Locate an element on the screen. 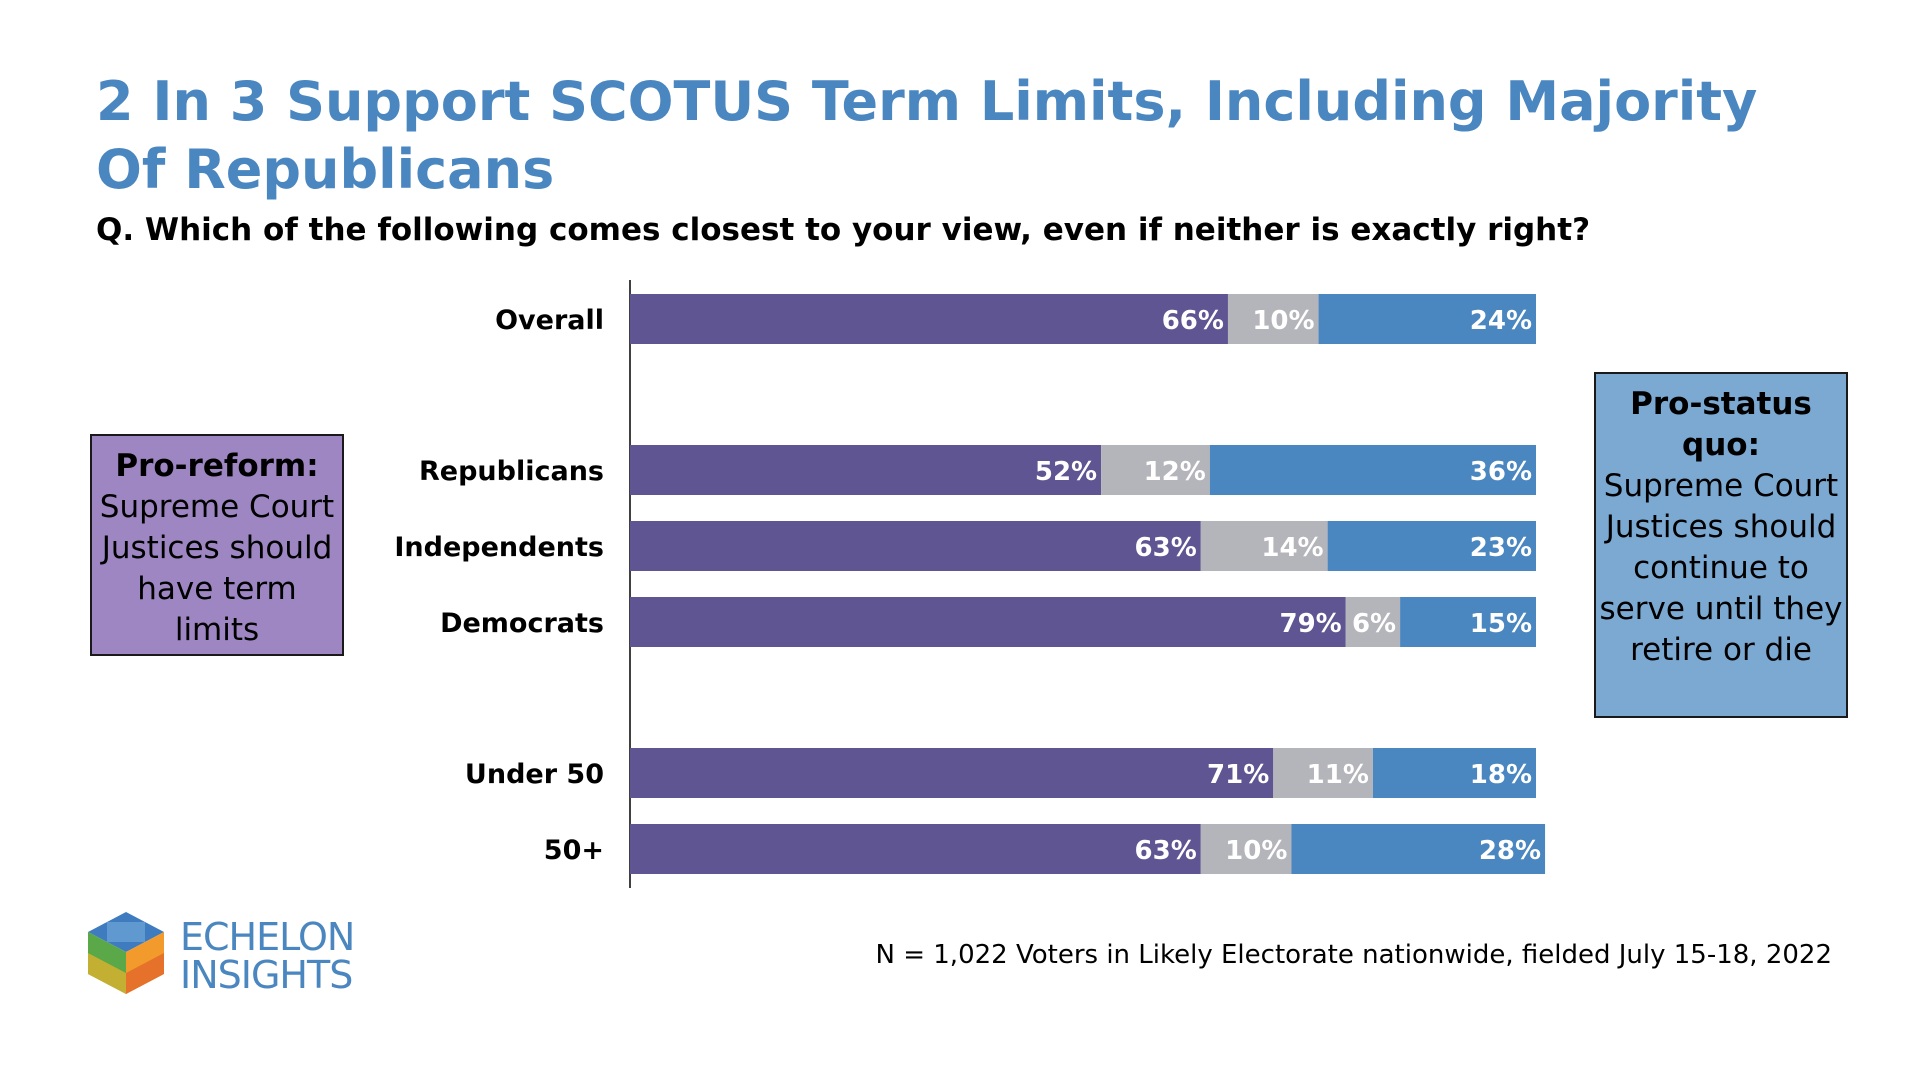 The height and width of the screenshot is (1080, 1920). pro-status-quo-callout-lead: Pro-status quo: is located at coordinates (1721, 424).